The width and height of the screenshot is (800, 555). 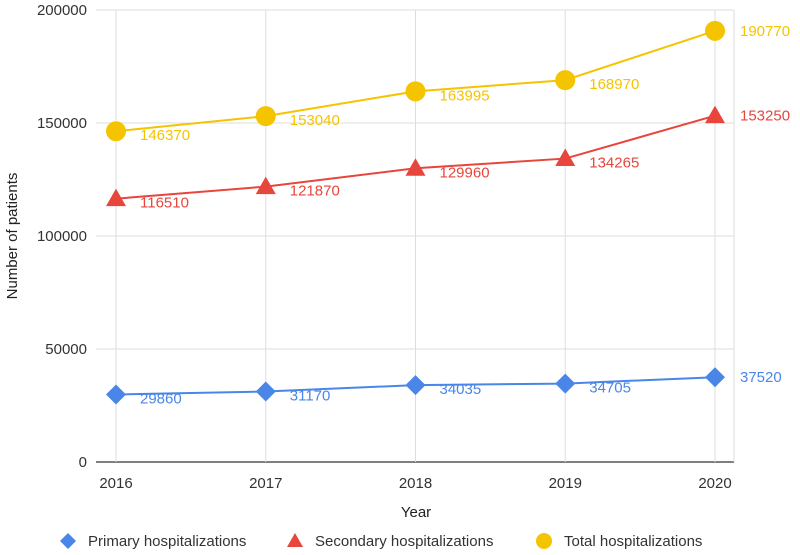 I want to click on legend-marker-total, so click(x=544, y=541).